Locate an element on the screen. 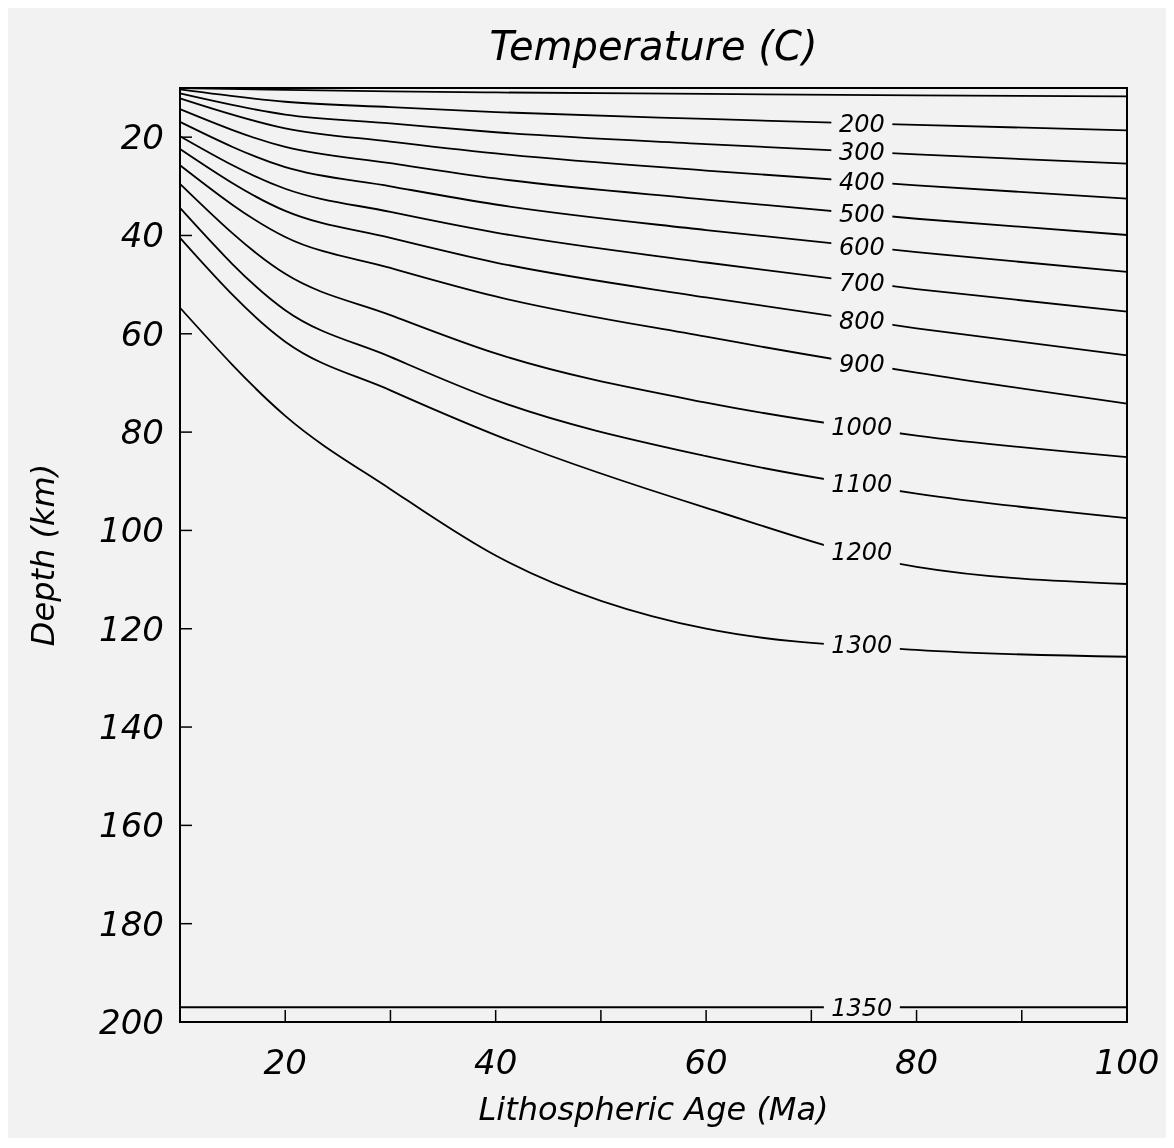  x-tick-label: 80 is located at coordinates (916, 1062).